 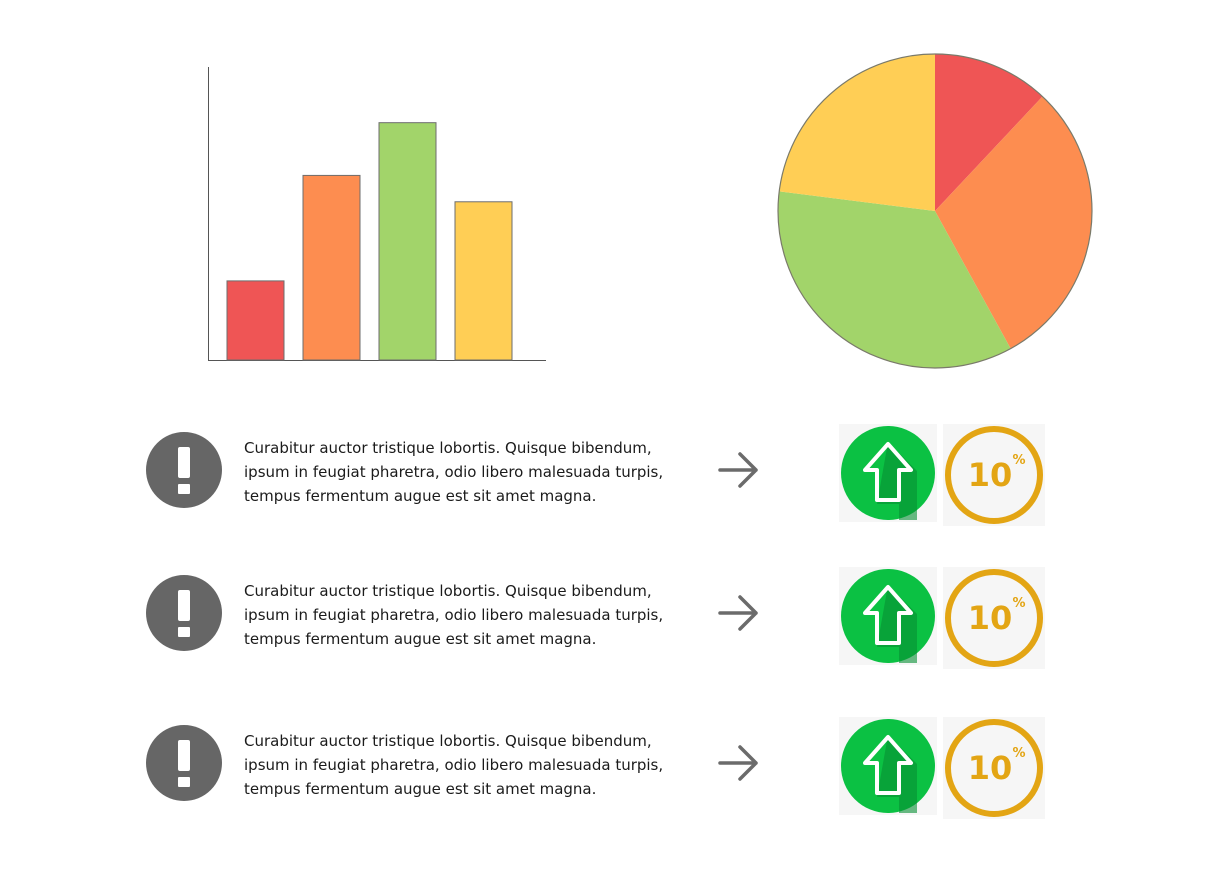 I want to click on pie-outline, so click(x=935, y=211).